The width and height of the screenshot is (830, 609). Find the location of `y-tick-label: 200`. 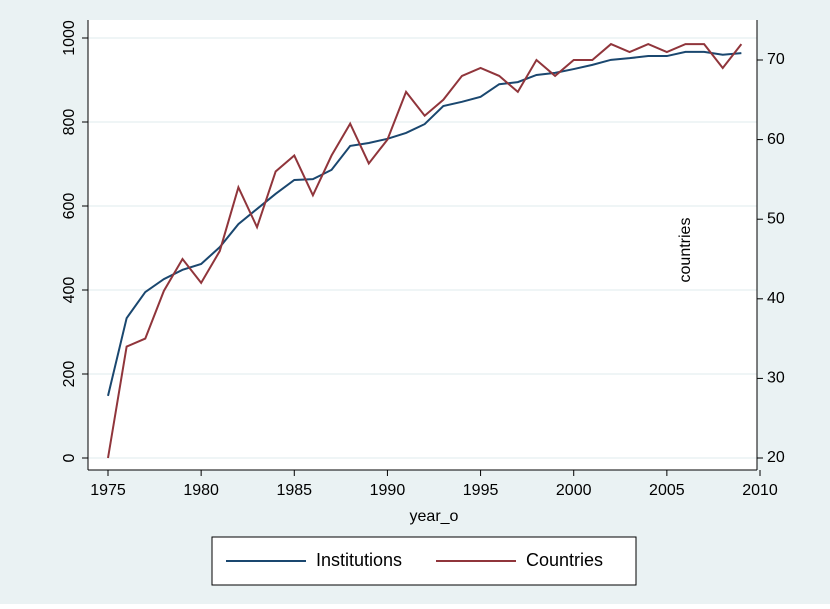

y-tick-label: 200 is located at coordinates (69, 374).